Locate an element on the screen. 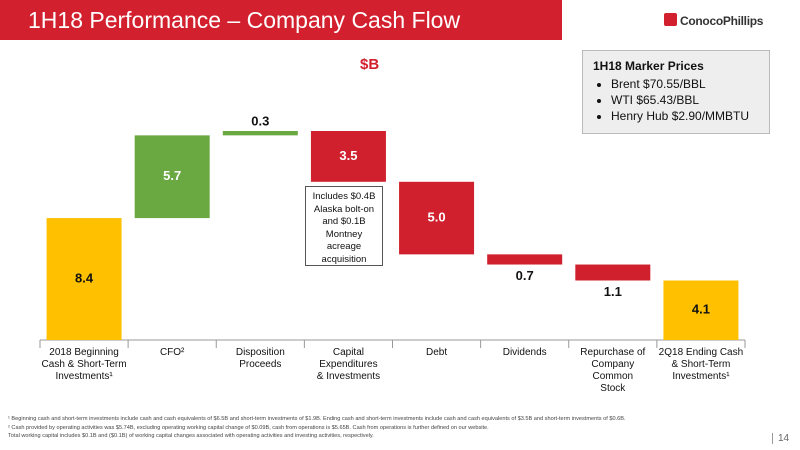 The height and width of the screenshot is (450, 800). value-label: 5.7 is located at coordinates (172, 175).